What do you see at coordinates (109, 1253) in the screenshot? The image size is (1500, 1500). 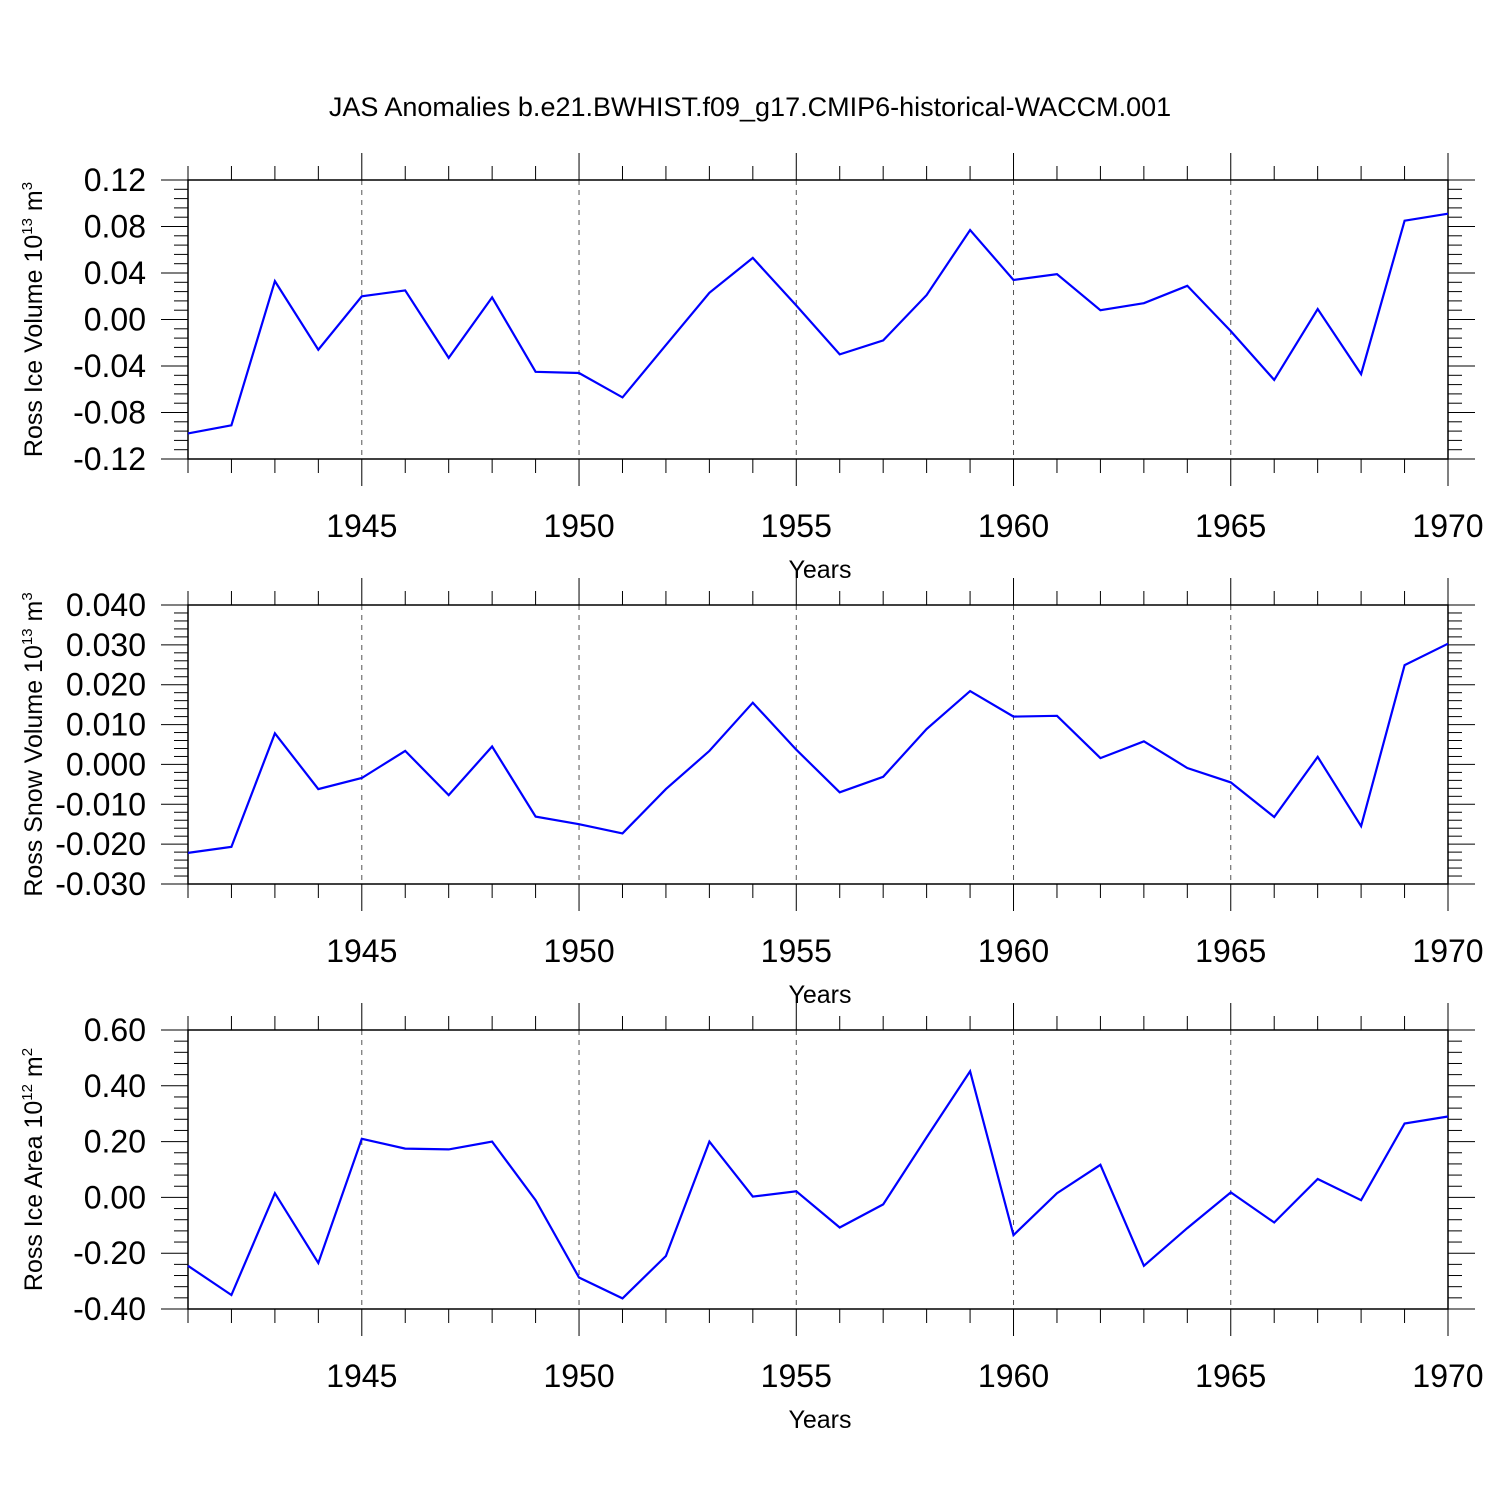 I see `y-tick-label: -0.20` at bounding box center [109, 1253].